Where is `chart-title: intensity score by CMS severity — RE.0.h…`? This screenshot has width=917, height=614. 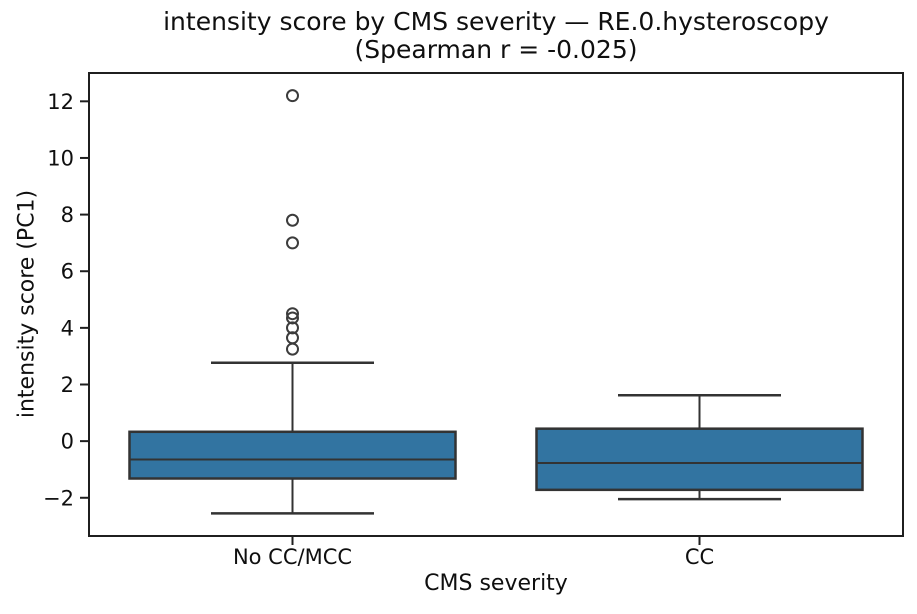 chart-title: intensity score by CMS severity — RE.0.h… is located at coordinates (496, 36).